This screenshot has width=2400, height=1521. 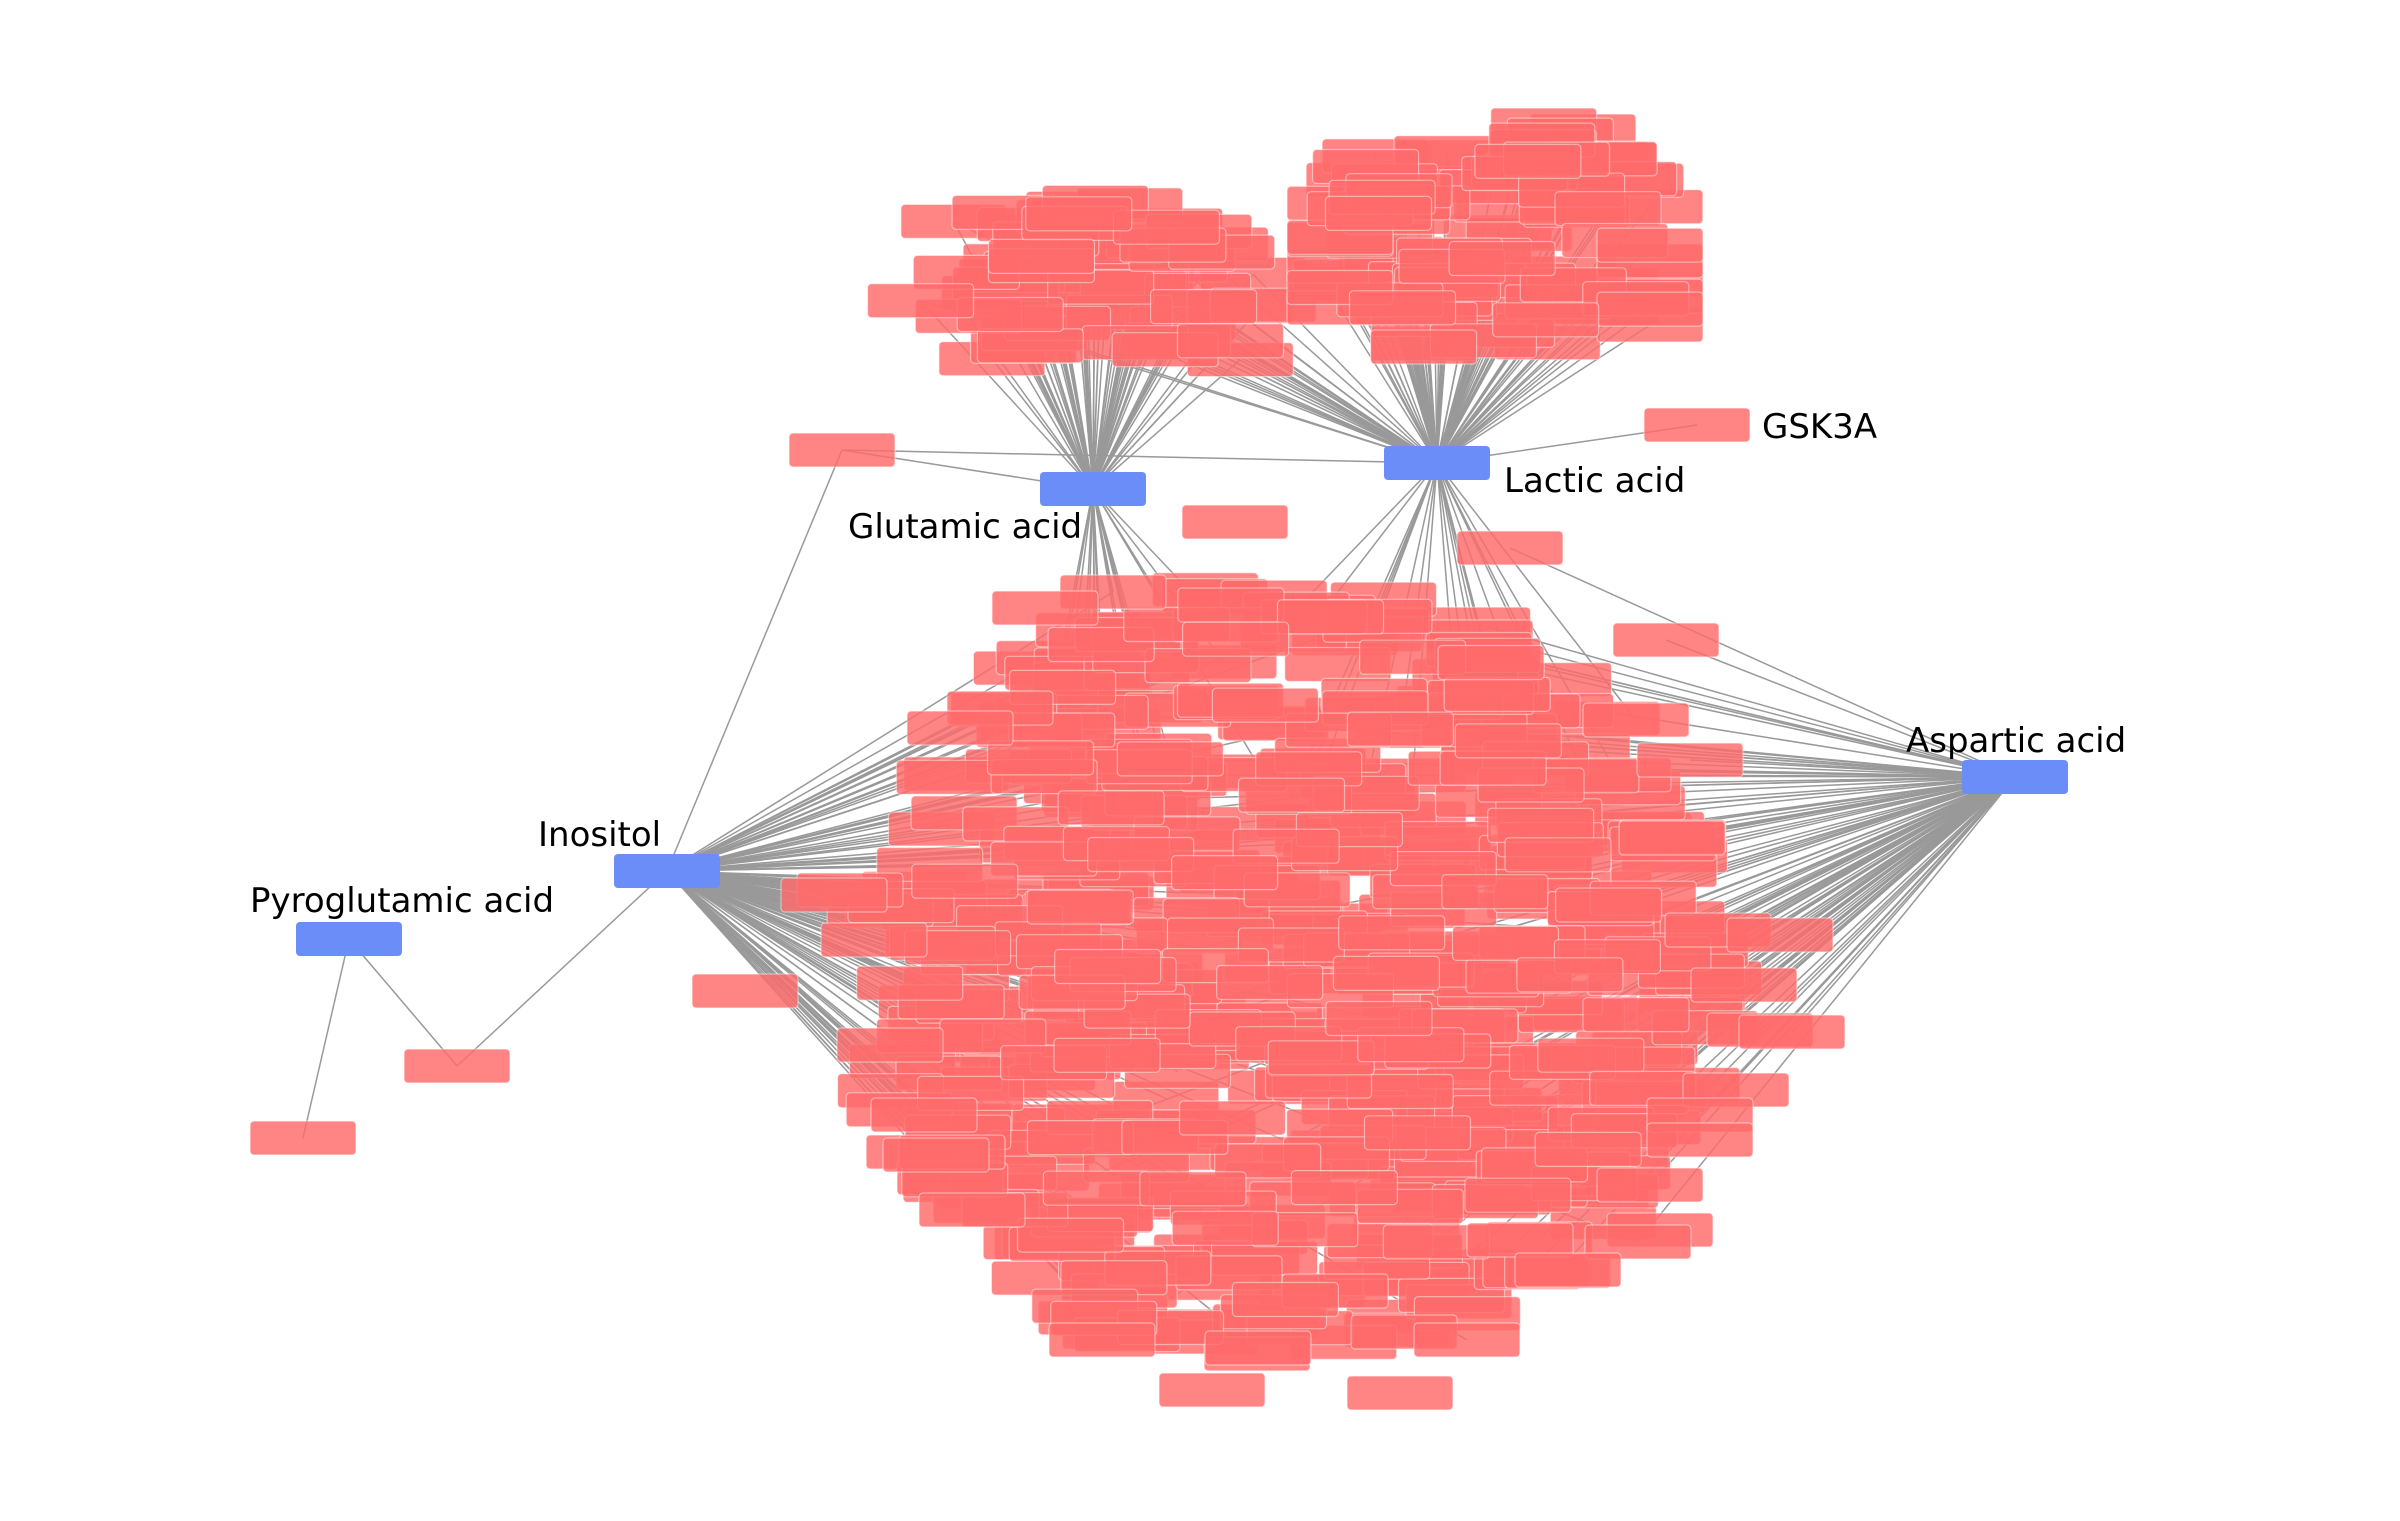 What do you see at coordinates (1437, 463) in the screenshot?
I see `metabolite-node-lactic-acid` at bounding box center [1437, 463].